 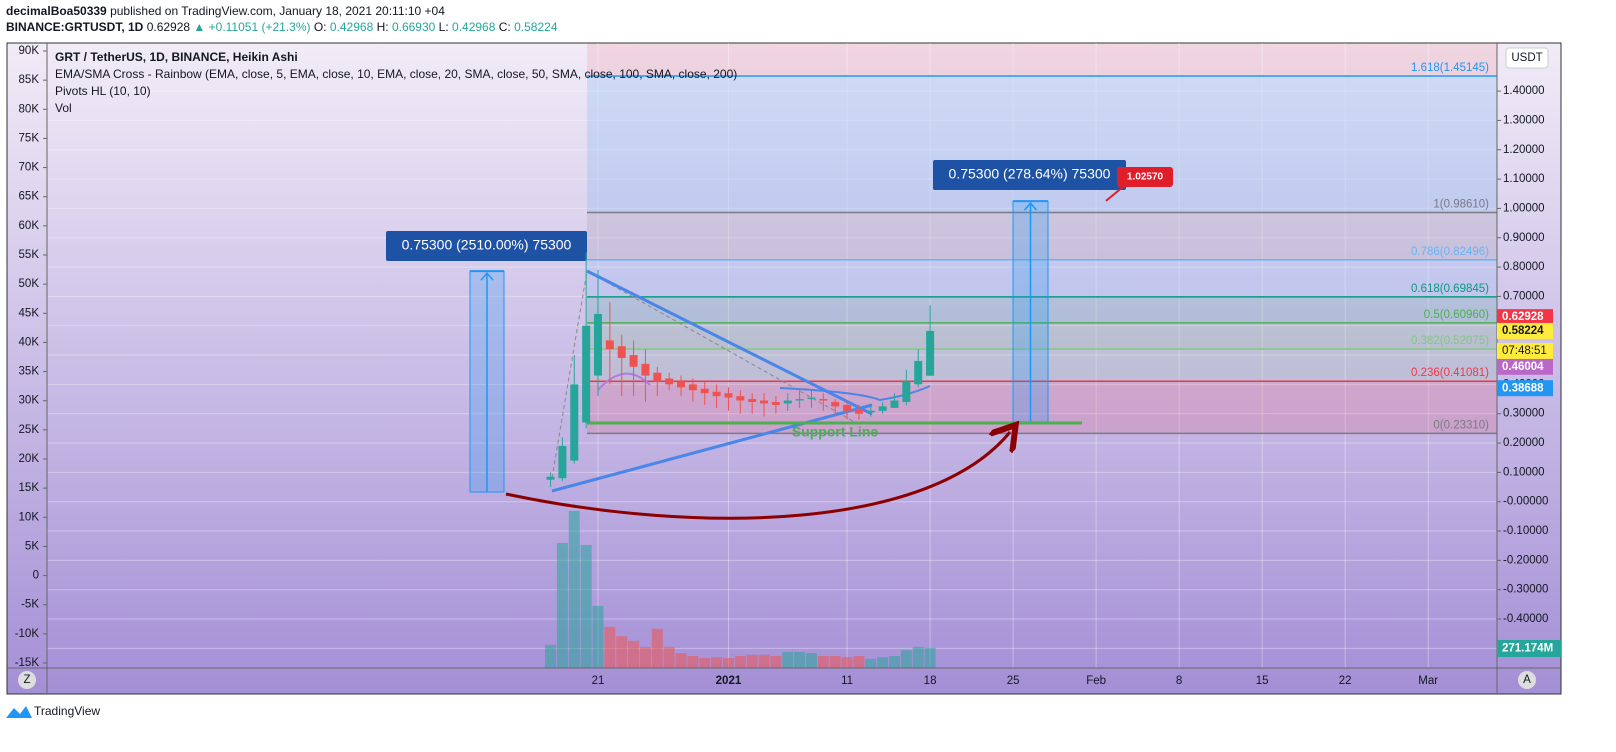 I want to click on countdown: 07:48:51, so click(x=1524, y=351).